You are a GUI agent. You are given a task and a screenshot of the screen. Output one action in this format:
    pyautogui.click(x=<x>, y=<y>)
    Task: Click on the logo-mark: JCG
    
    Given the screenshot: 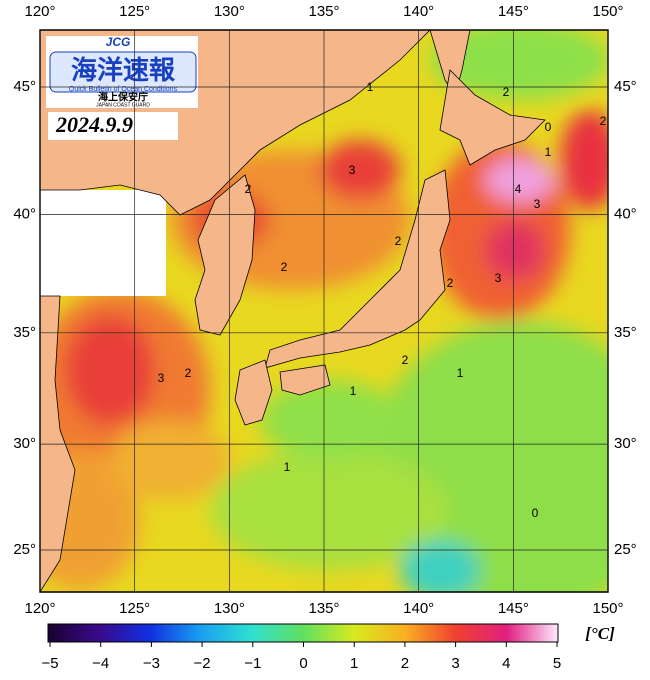 What is the action you would take?
    pyautogui.click(x=118, y=42)
    